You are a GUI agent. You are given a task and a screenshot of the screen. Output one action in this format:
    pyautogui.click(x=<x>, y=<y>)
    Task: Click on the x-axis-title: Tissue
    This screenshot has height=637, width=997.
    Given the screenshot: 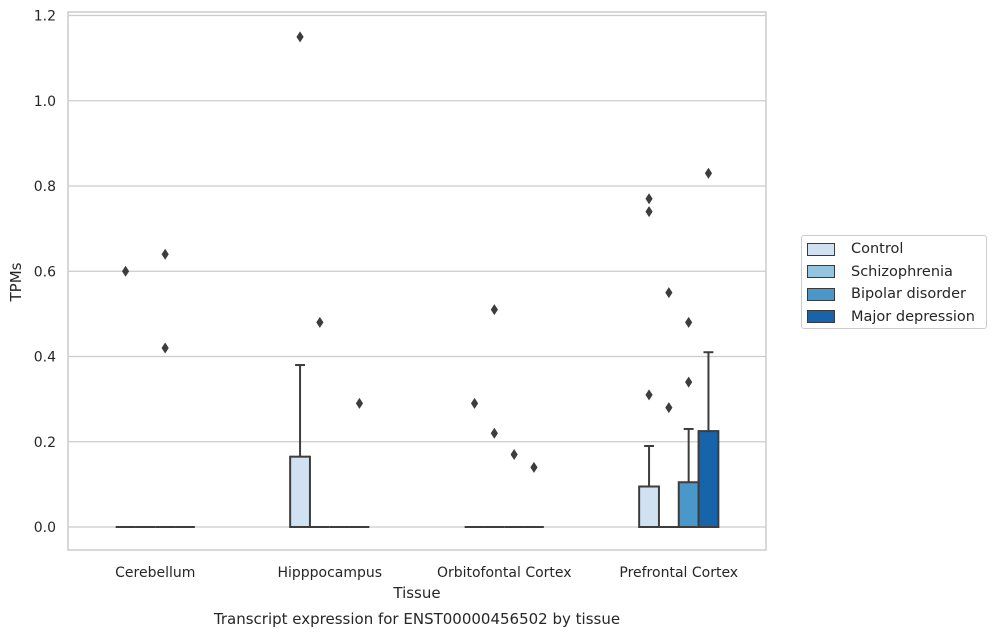 What is the action you would take?
    pyautogui.click(x=416, y=593)
    